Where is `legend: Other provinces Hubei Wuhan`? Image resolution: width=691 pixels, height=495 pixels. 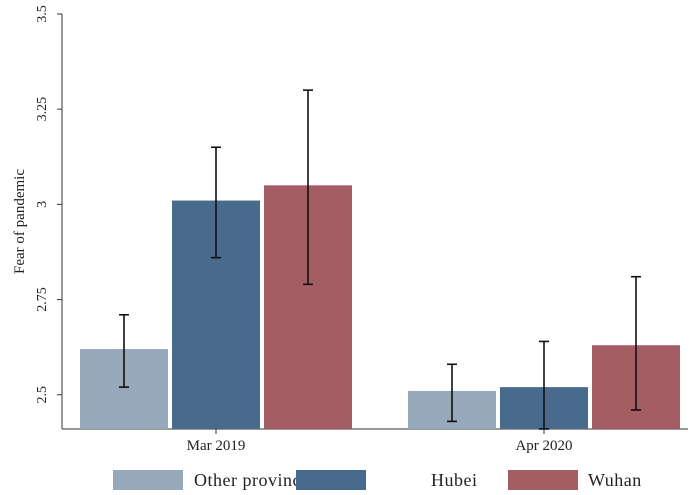 legend: Other provinces Hubei Wuhan is located at coordinates (377, 480).